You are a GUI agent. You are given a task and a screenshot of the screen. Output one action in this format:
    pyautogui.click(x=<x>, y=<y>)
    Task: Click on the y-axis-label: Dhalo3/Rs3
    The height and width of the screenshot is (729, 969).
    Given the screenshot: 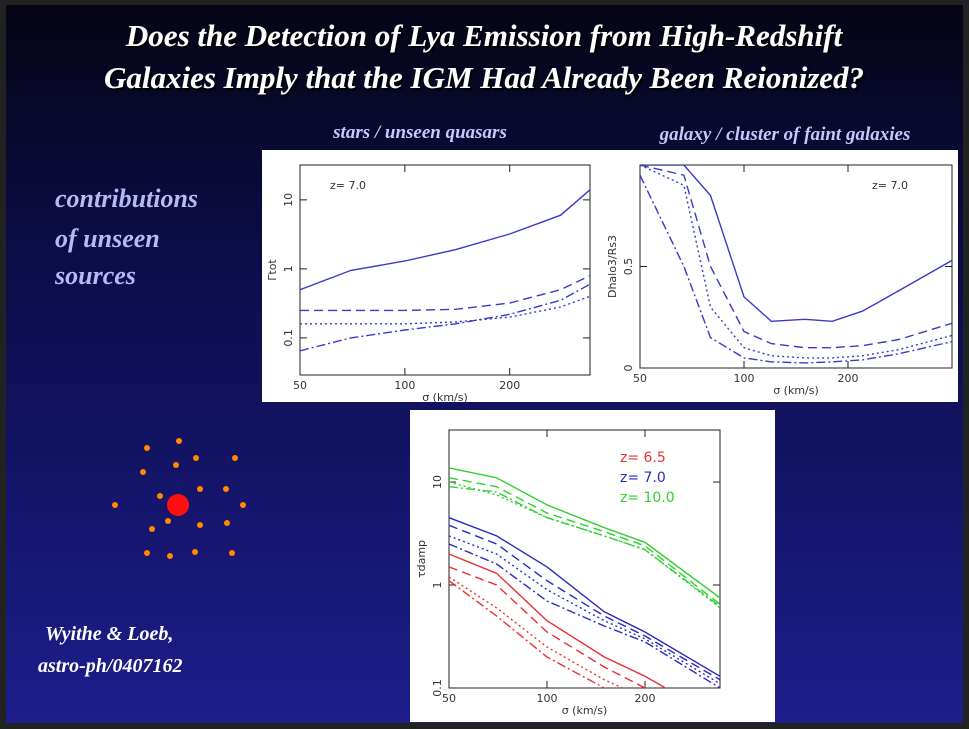 What is the action you would take?
    pyautogui.click(x=612, y=266)
    